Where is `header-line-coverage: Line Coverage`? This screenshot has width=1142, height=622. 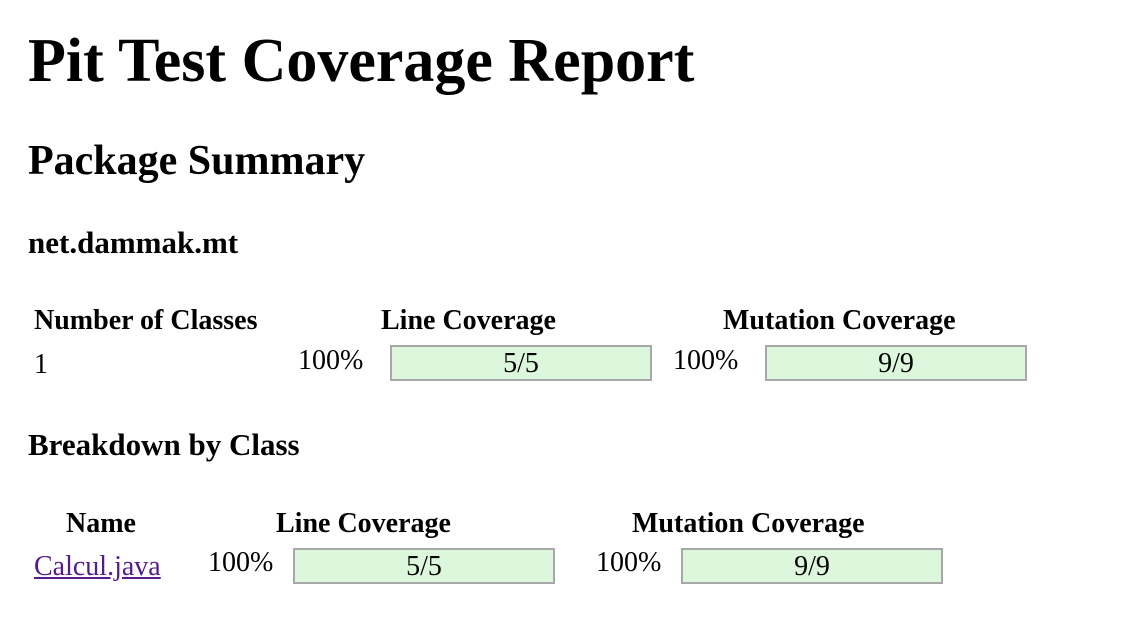 header-line-coverage: Line Coverage is located at coordinates (468, 320).